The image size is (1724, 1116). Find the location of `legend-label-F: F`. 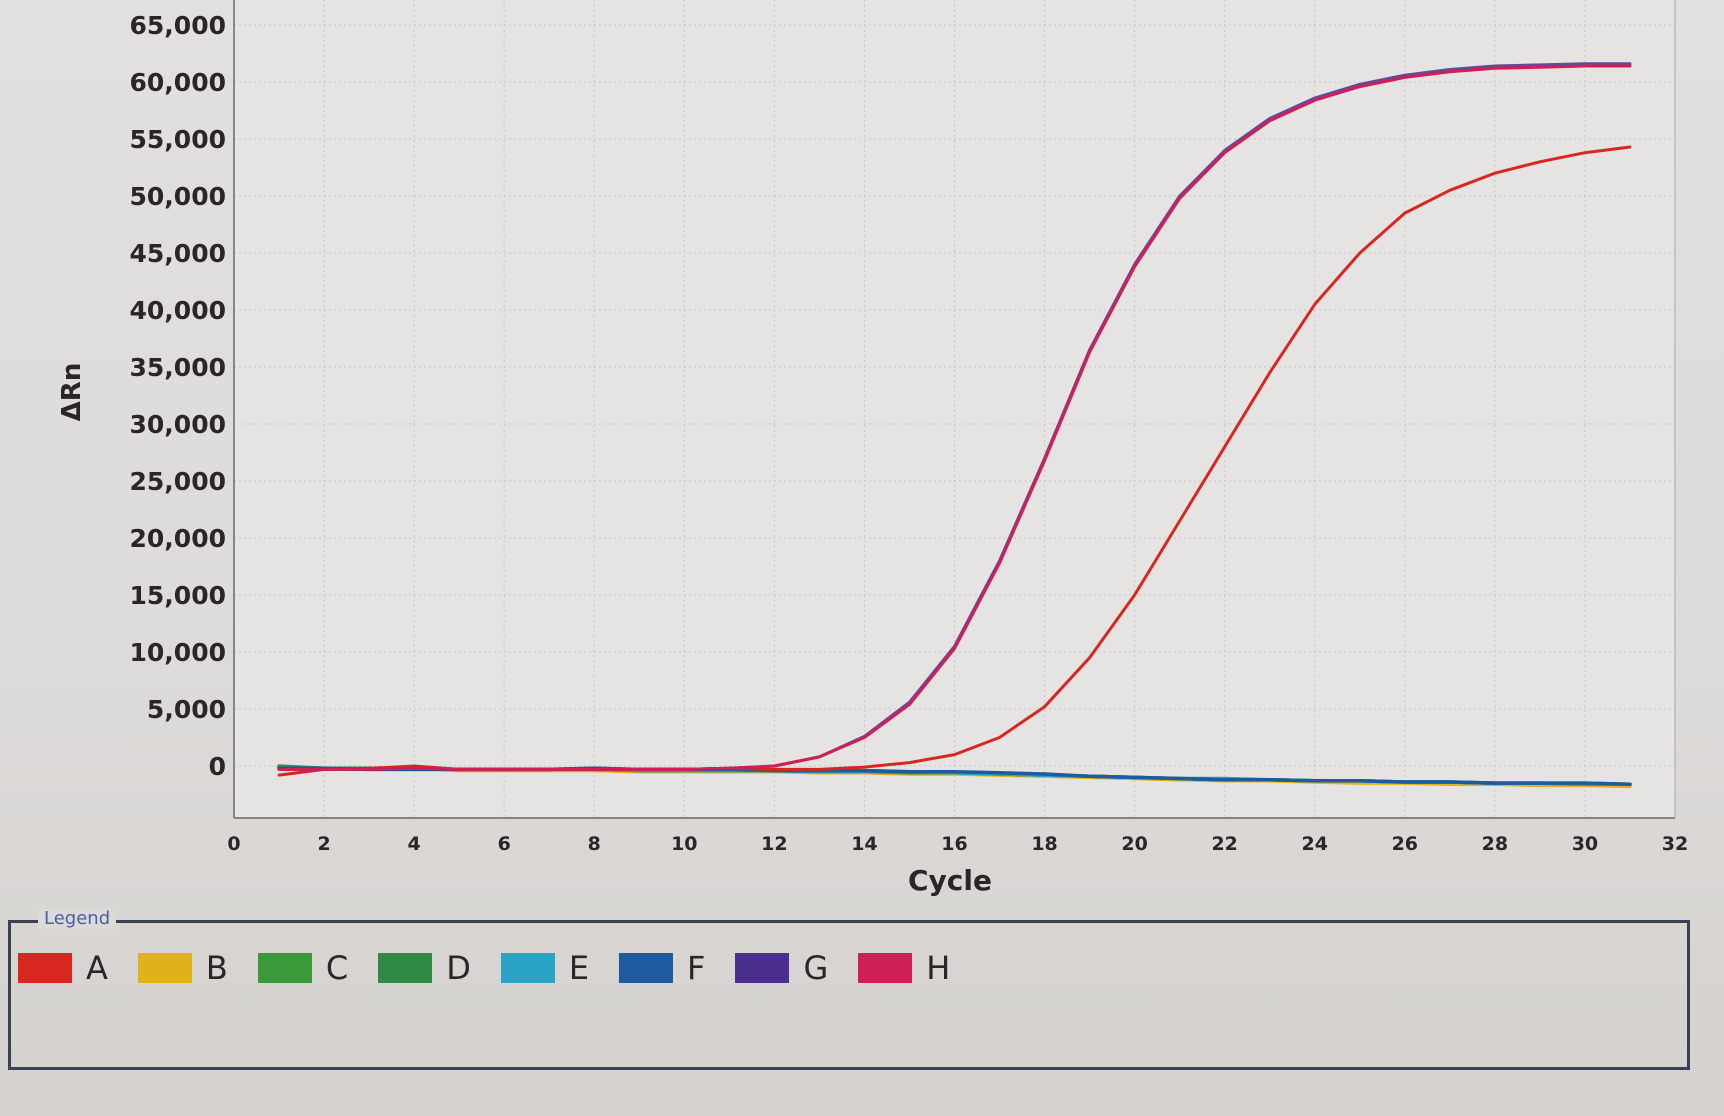

legend-label-F: F is located at coordinates (696, 968).